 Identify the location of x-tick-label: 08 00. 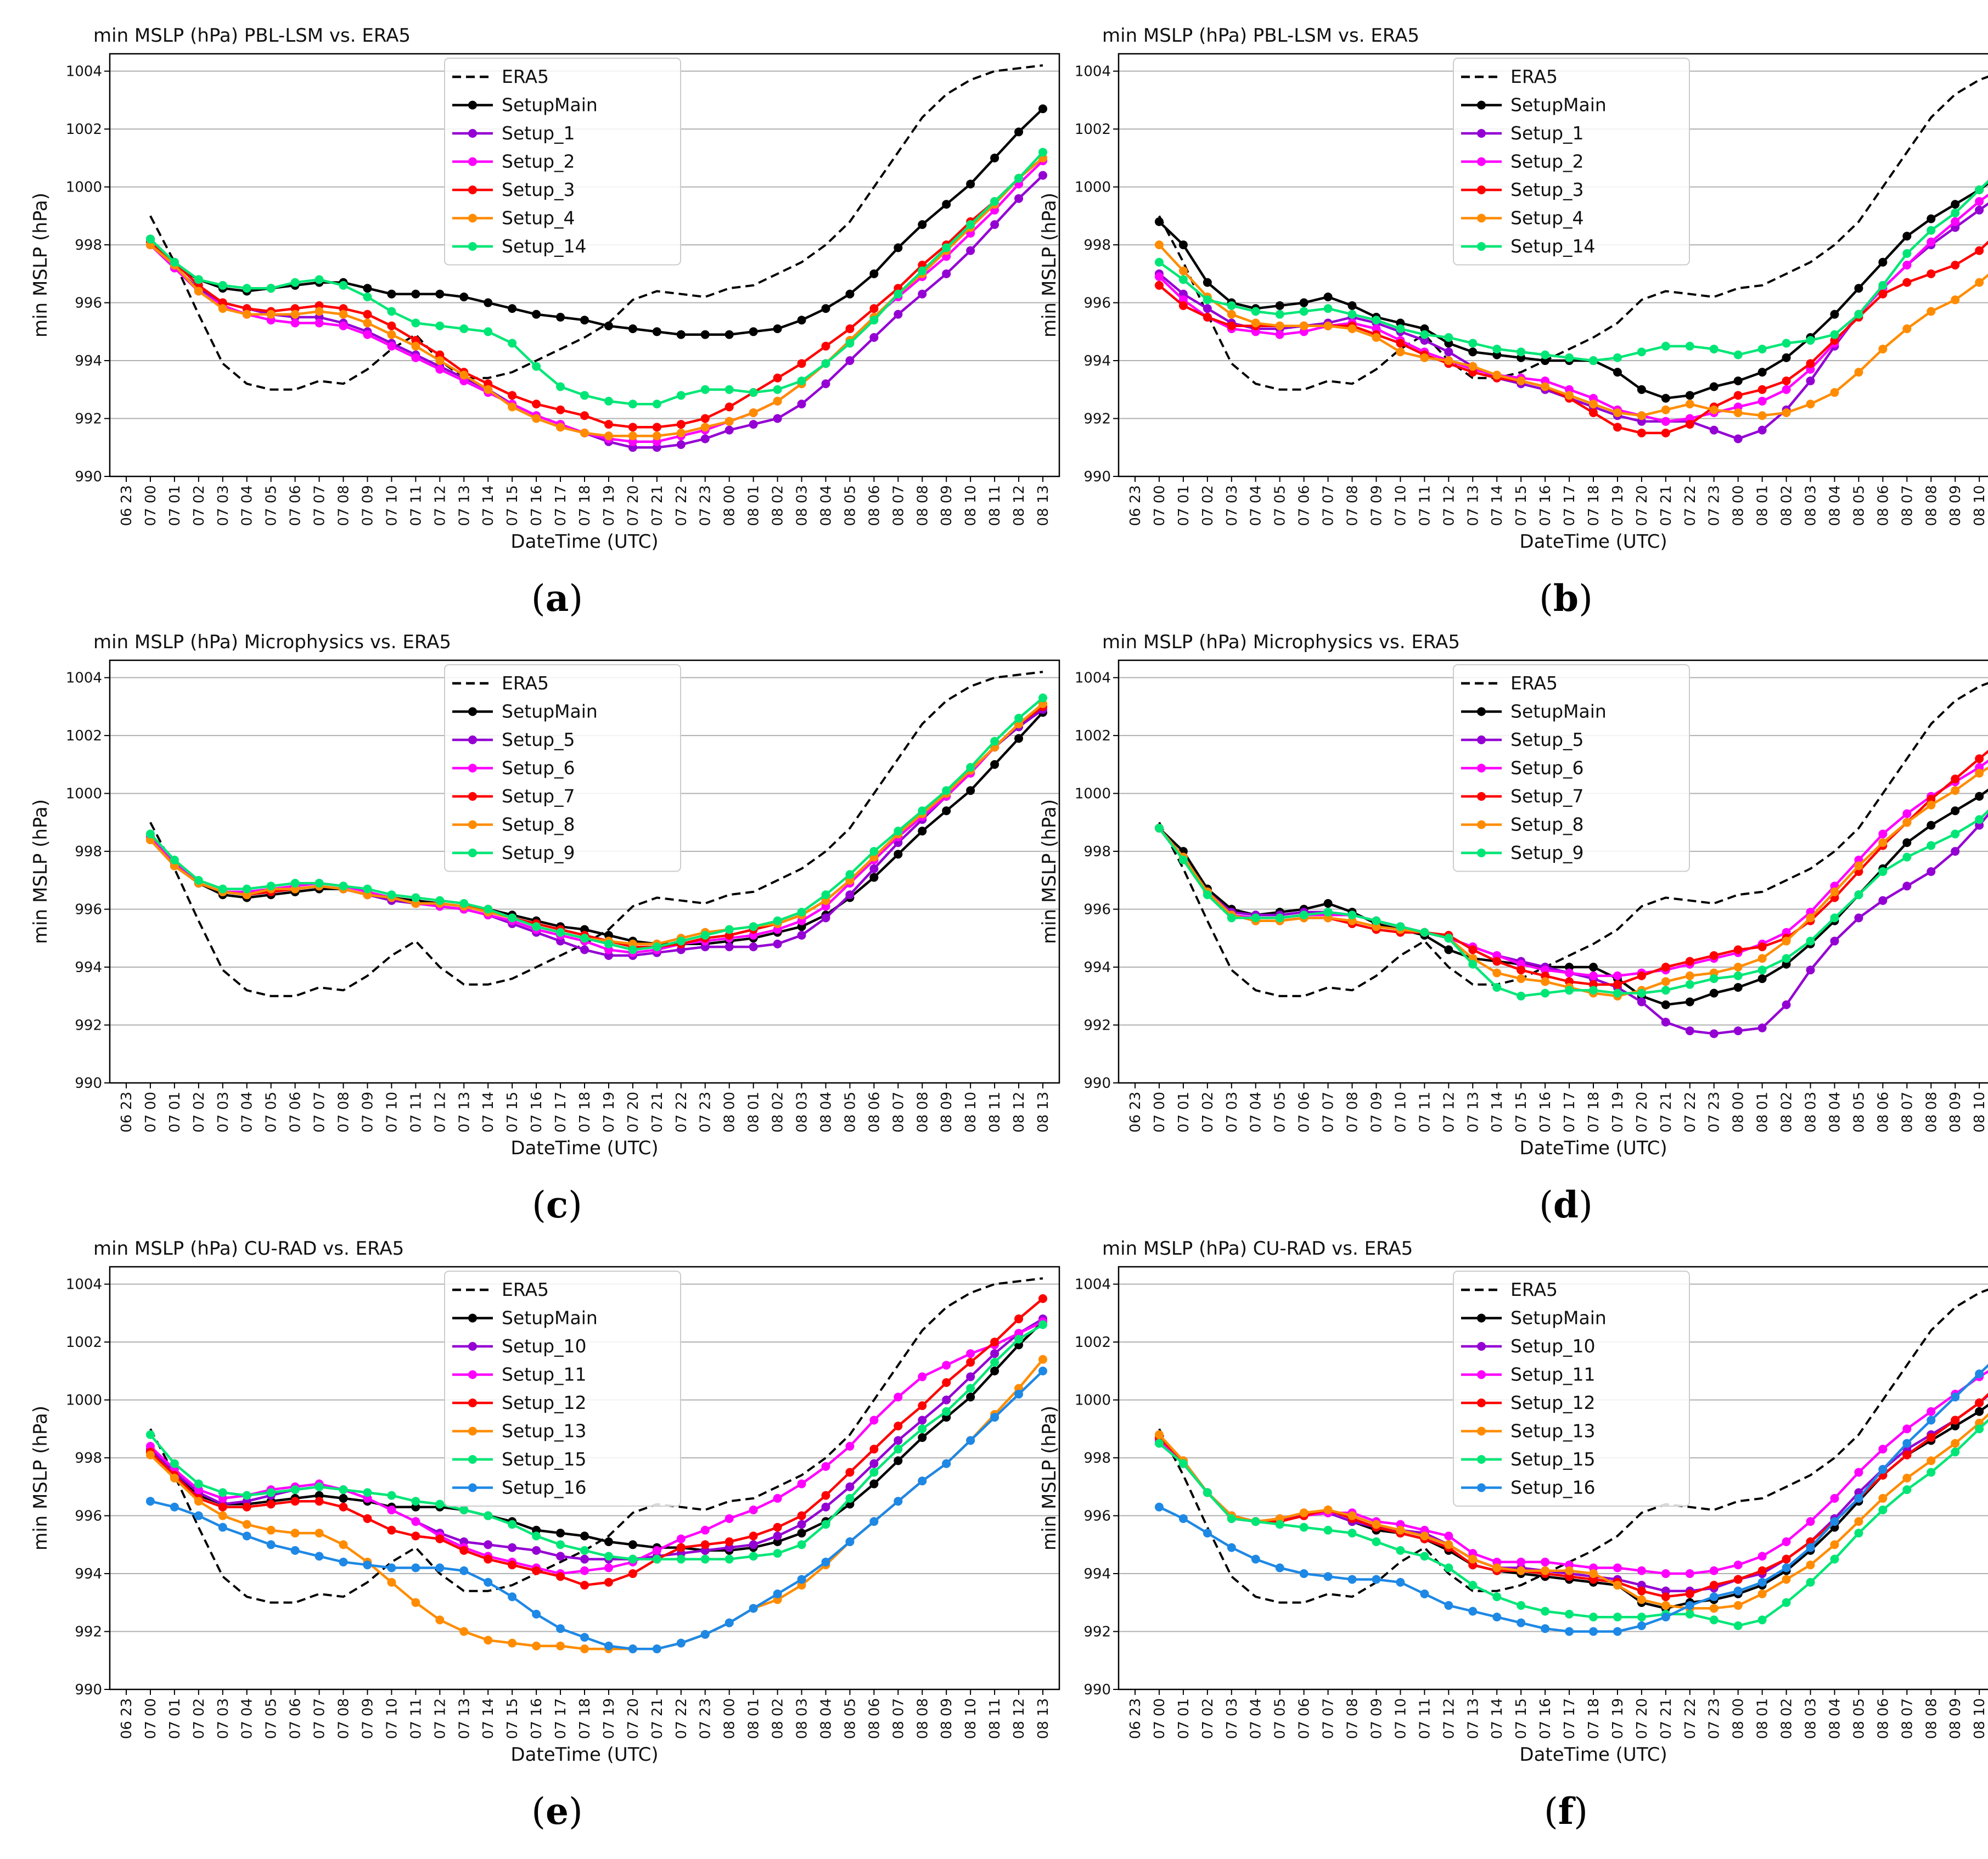
(1739, 1718).